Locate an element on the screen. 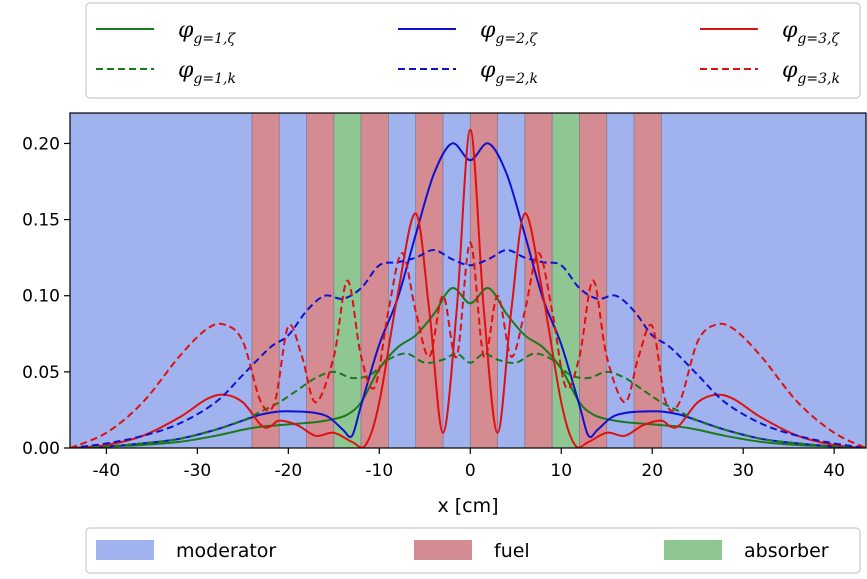  legend-label: φg=3,k is located at coordinates (811, 72).